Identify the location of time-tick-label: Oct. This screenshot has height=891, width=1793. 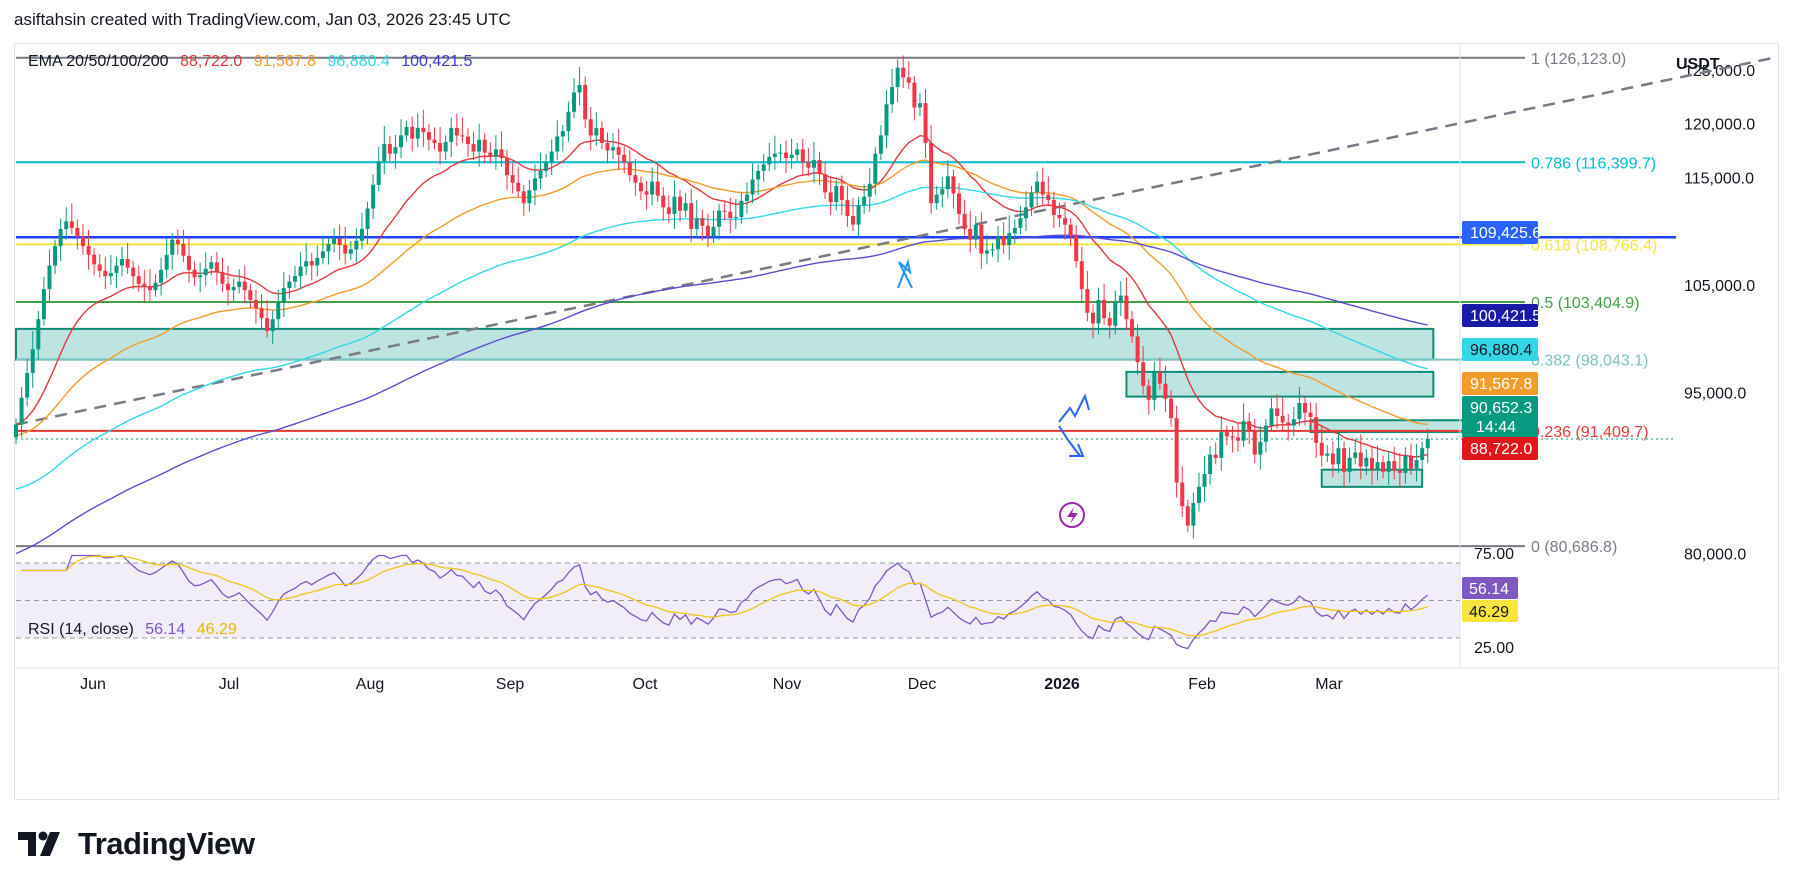
(645, 684).